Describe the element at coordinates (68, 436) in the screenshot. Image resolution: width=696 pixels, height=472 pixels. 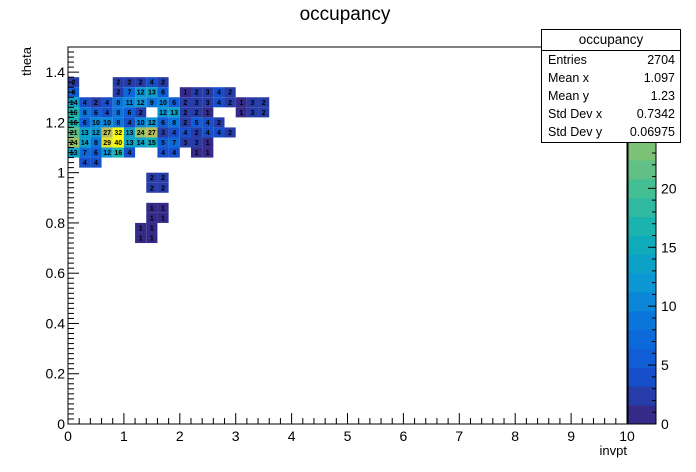
I see `x-tick-label: 0` at that location.